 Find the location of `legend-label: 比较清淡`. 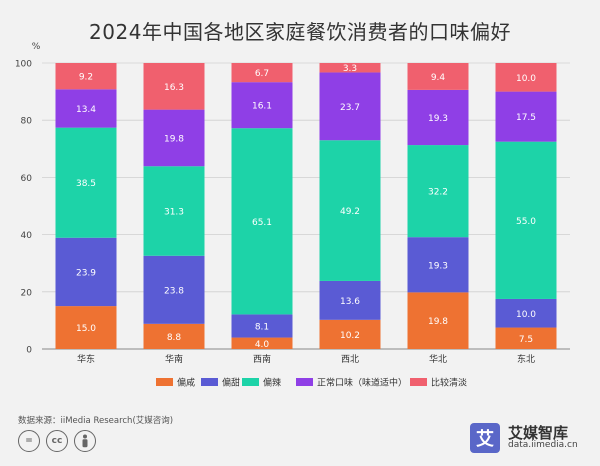

legend-label: 比较清淡 is located at coordinates (449, 383).